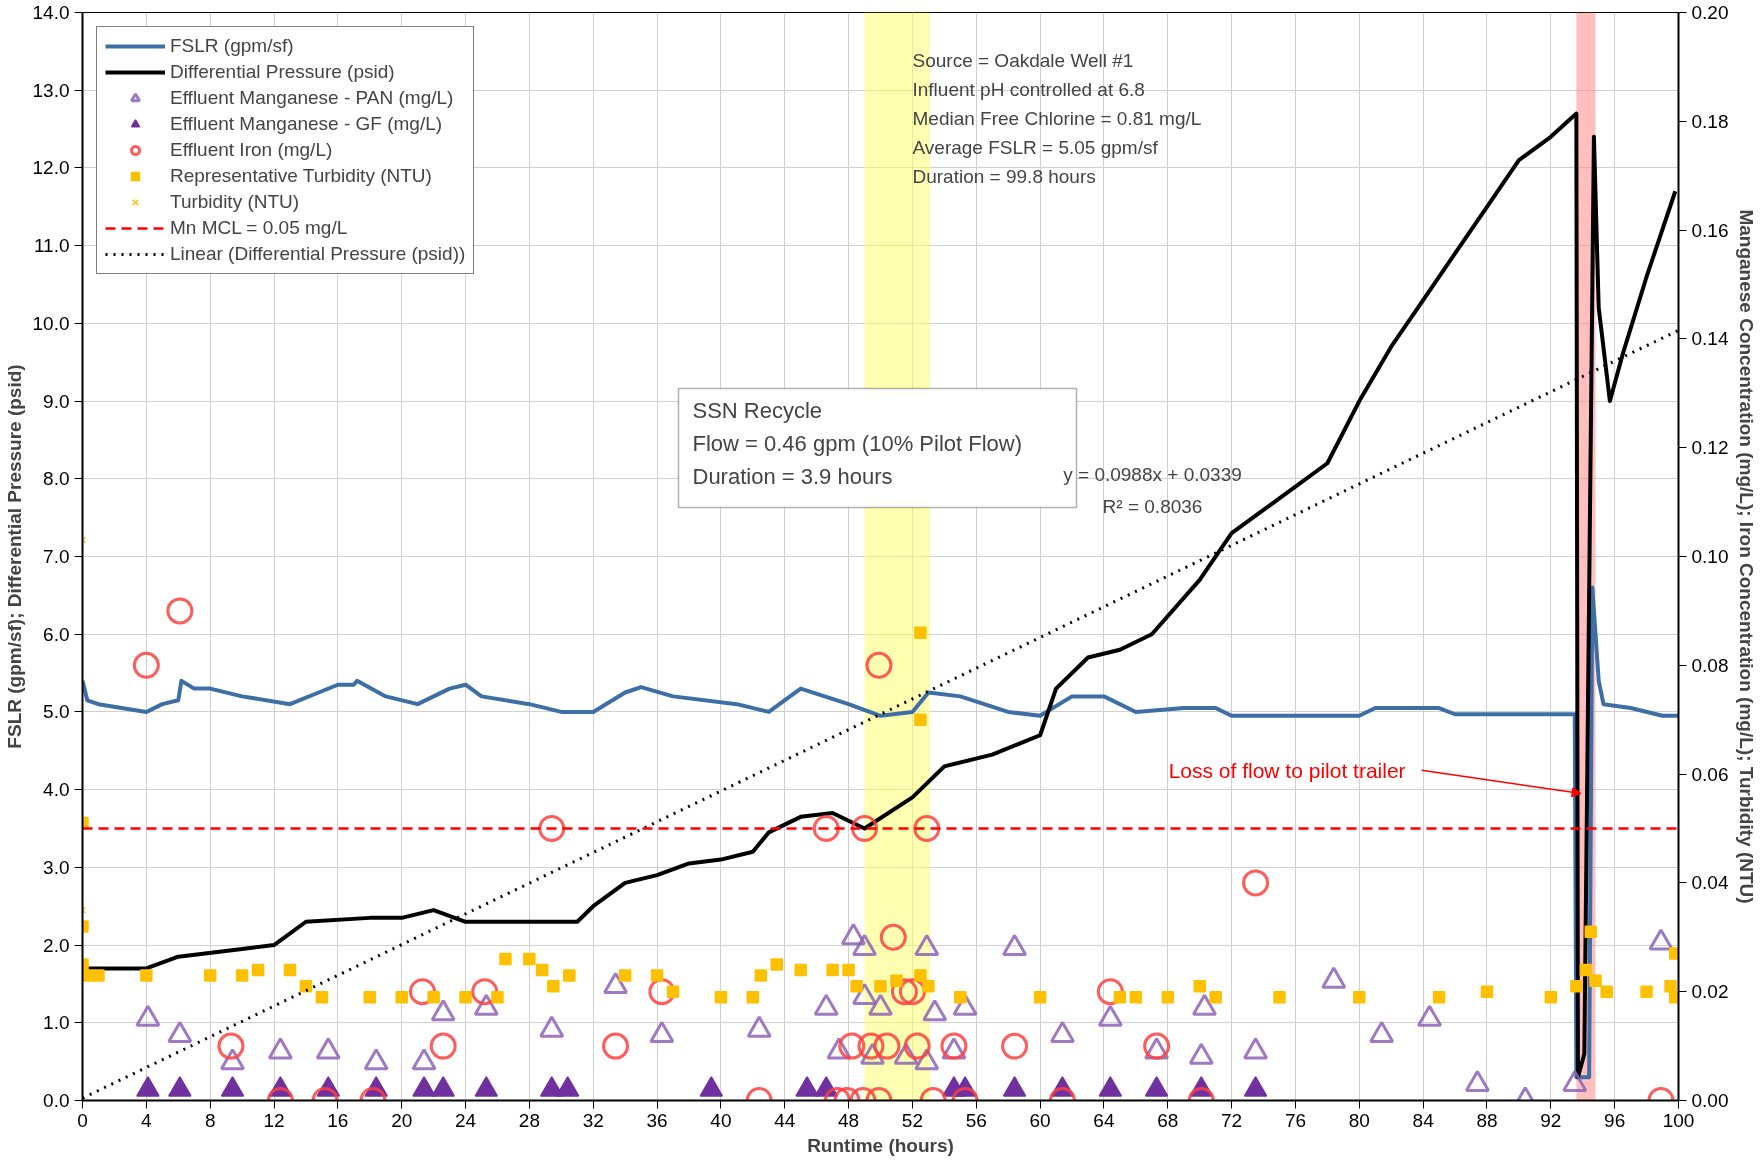 This screenshot has width=1764, height=1162. I want to click on y-tick-label: 0.0, so click(56, 1100).